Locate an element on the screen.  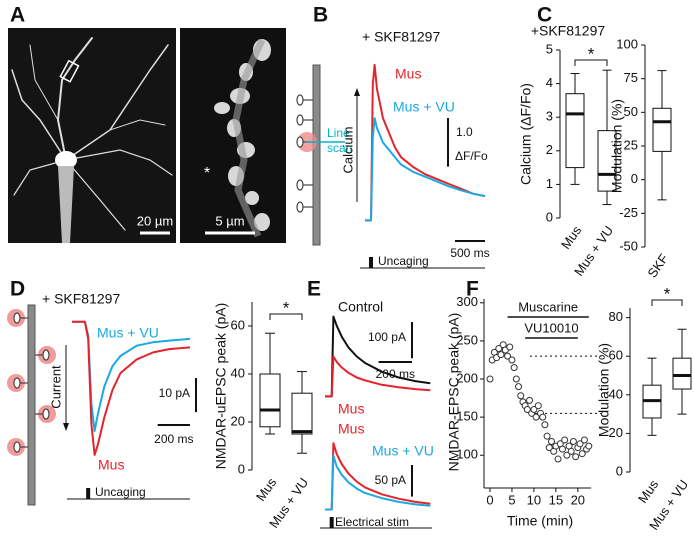
x-tick-label: 15 is located at coordinates (556, 499).